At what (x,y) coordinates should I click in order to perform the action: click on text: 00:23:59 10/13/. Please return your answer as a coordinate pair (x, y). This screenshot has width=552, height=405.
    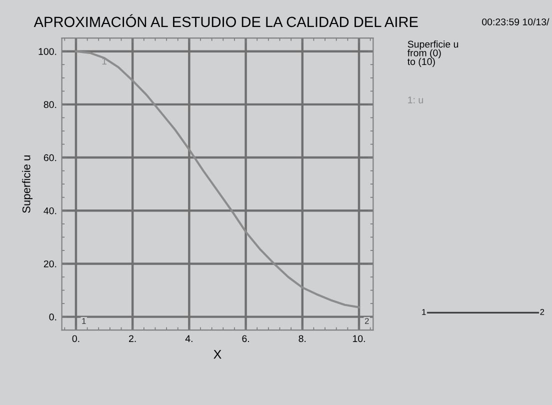
    Looking at the image, I should click on (516, 22).